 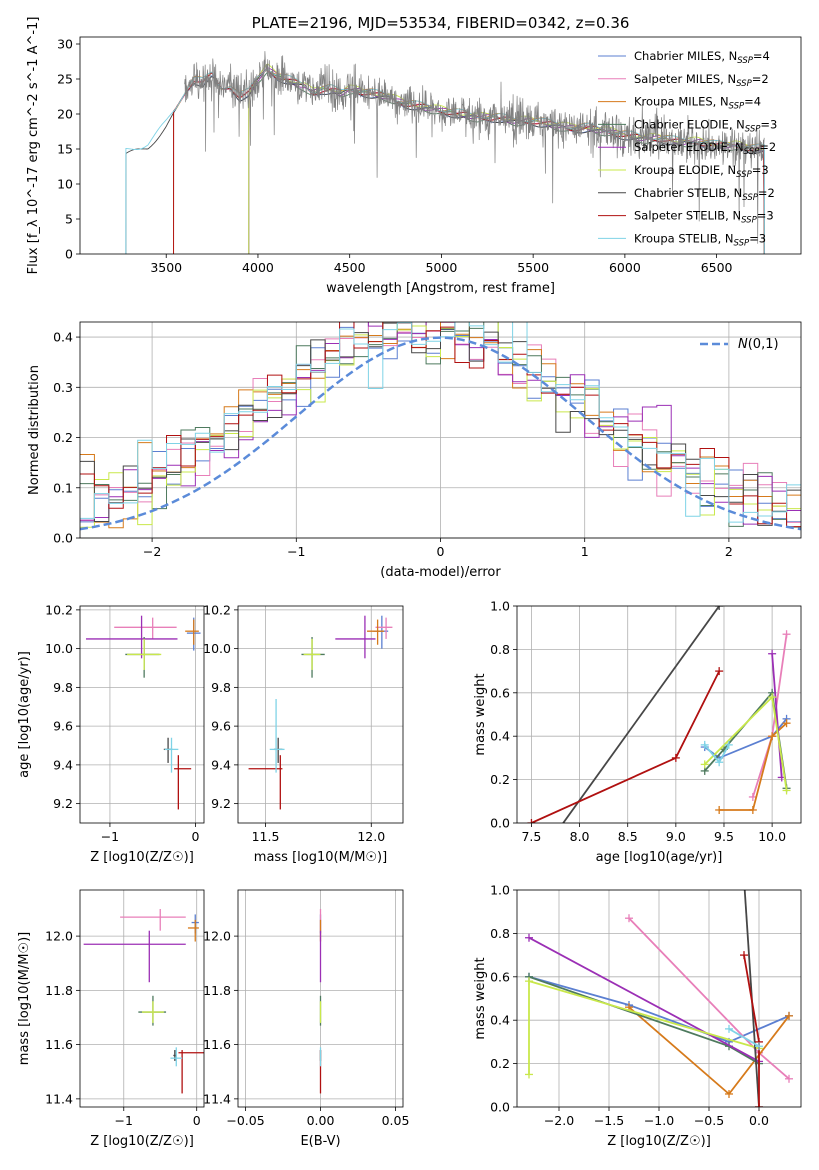 What do you see at coordinates (24, 998) in the screenshot?
I see `y-axis-label: mass [log10(M/M☉)]` at bounding box center [24, 998].